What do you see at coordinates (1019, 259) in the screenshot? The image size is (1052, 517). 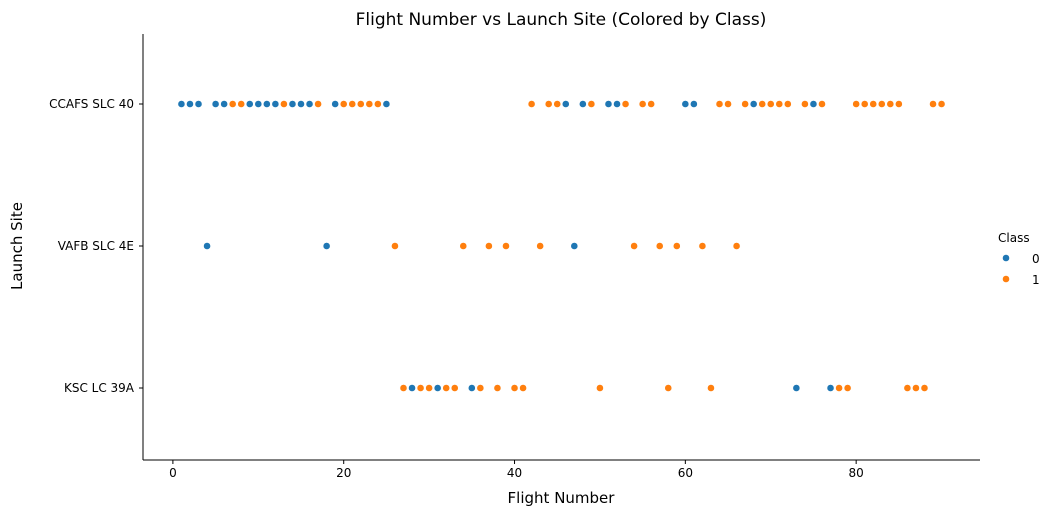 I see `legend: Class 0 1` at bounding box center [1019, 259].